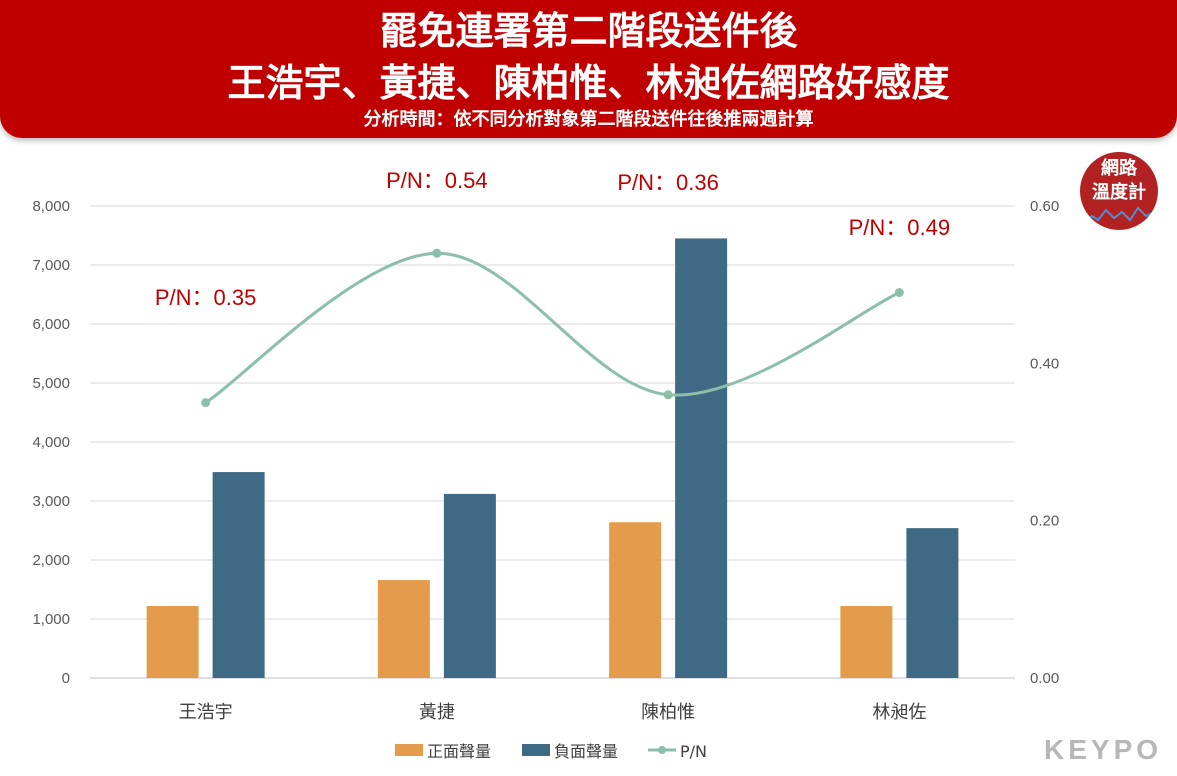 Image resolution: width=1177 pixels, height=776 pixels. What do you see at coordinates (51, 560) in the screenshot?
I see `y-left-tick-label: 2,000` at bounding box center [51, 560].